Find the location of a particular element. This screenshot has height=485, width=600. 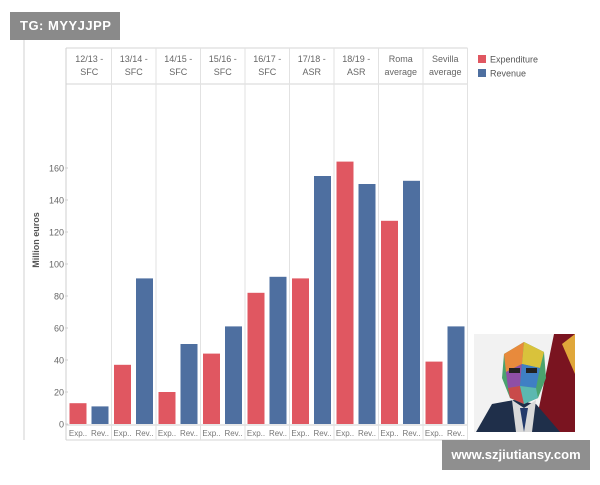

y-tick-label: 0 is located at coordinates (61, 425).